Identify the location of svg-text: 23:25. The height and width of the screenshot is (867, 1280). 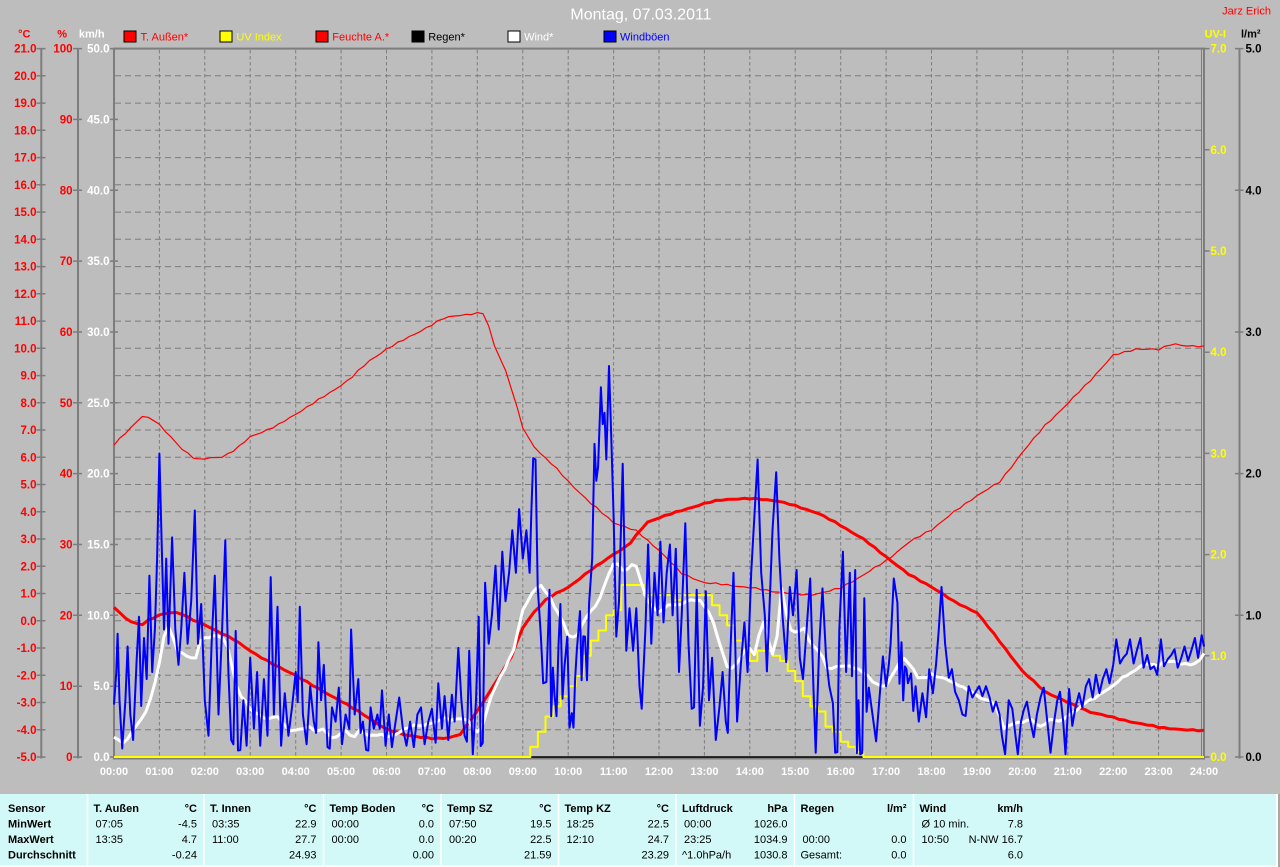
(698, 840).